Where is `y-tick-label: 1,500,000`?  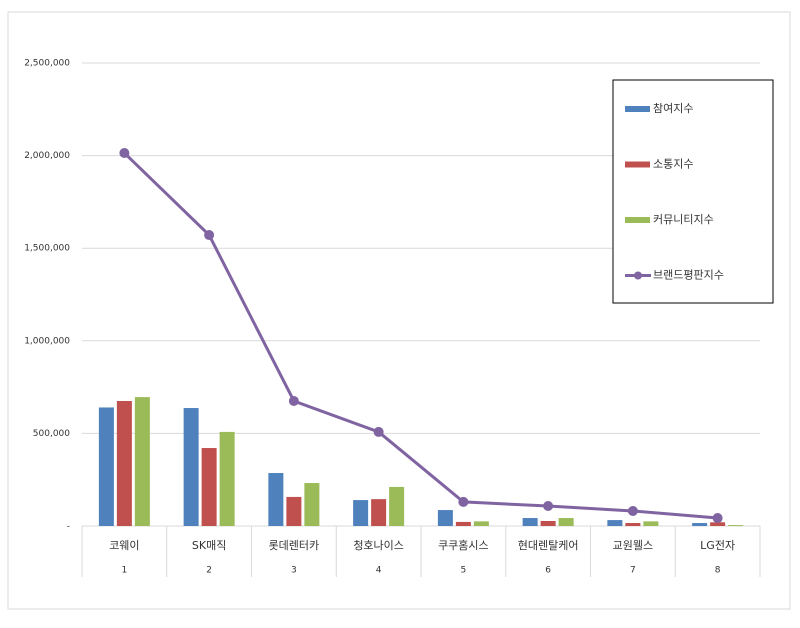 y-tick-label: 1,500,000 is located at coordinates (47, 249).